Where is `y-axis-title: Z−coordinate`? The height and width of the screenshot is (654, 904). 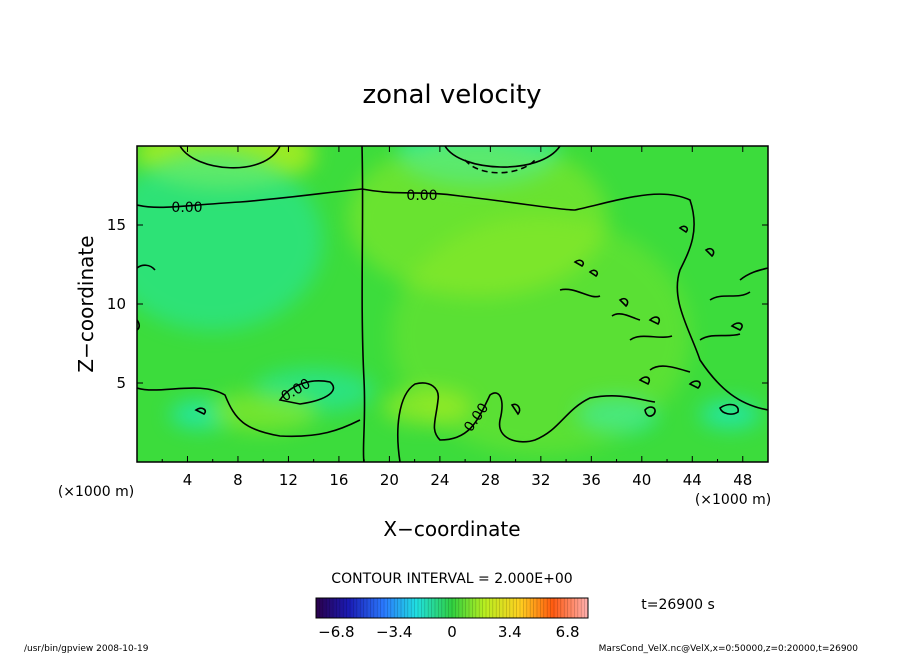 y-axis-title: Z−coordinate is located at coordinates (86, 303).